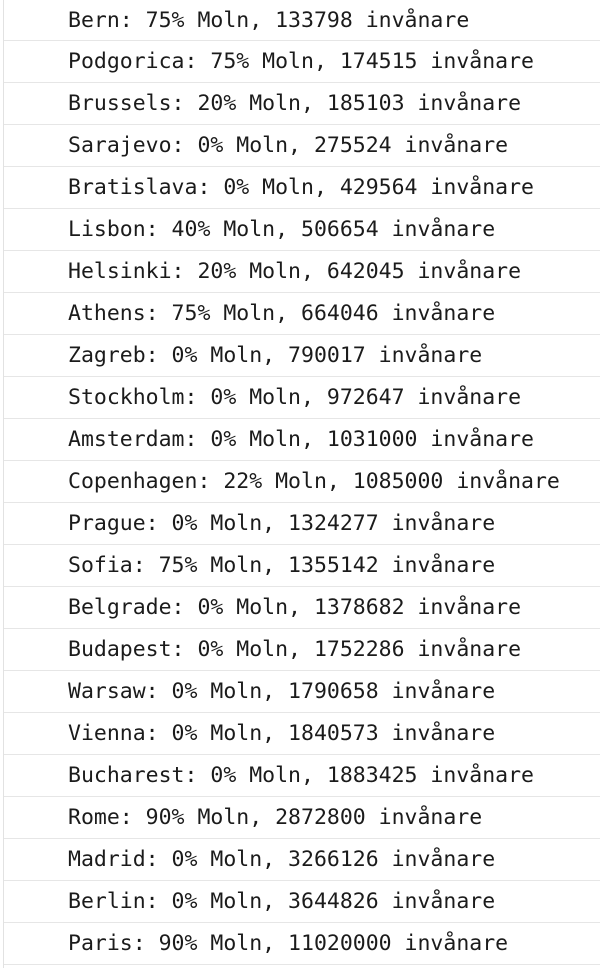  I want to click on log-line: Budapest: 0% Moln, 1752286 invånare, so click(302, 650).